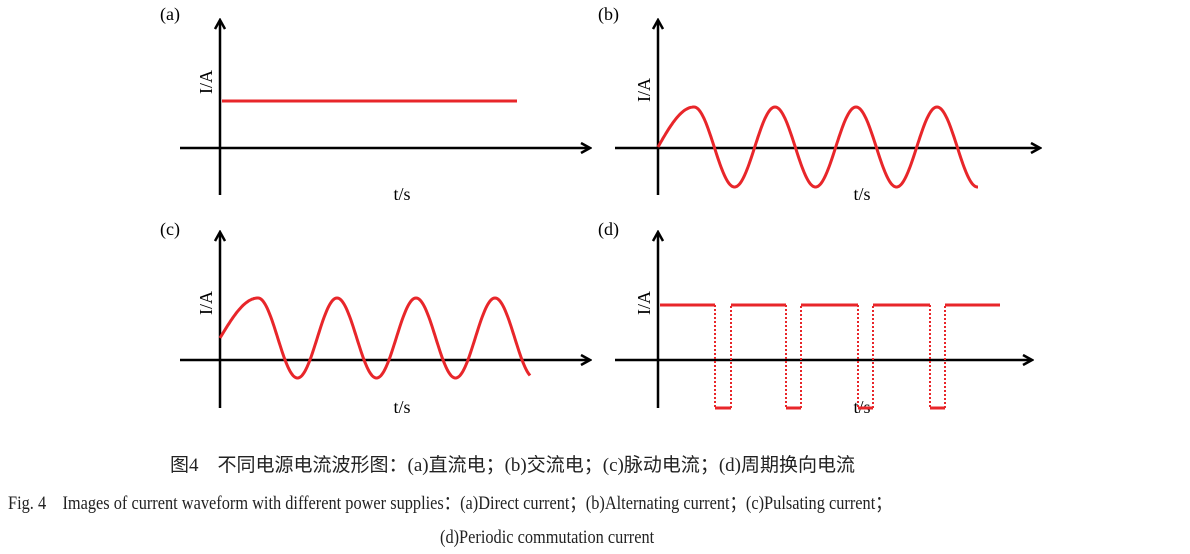 This screenshot has width=1190, height=554. Describe the element at coordinates (547, 537) in the screenshot. I see `caption-english-line2: (d)Periodic commutation current` at that location.